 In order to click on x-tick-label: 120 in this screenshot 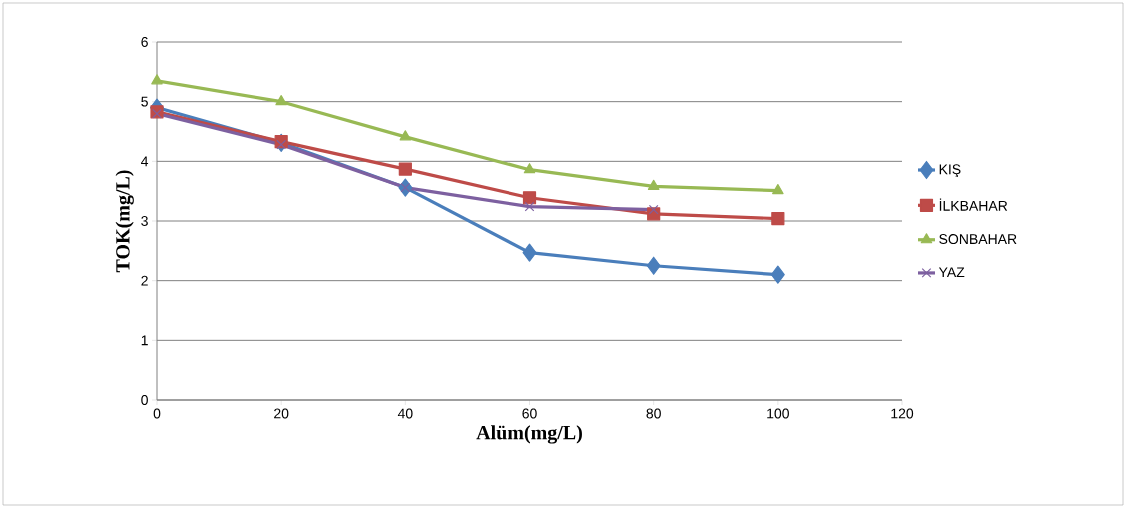, I will do `click(902, 413)`.